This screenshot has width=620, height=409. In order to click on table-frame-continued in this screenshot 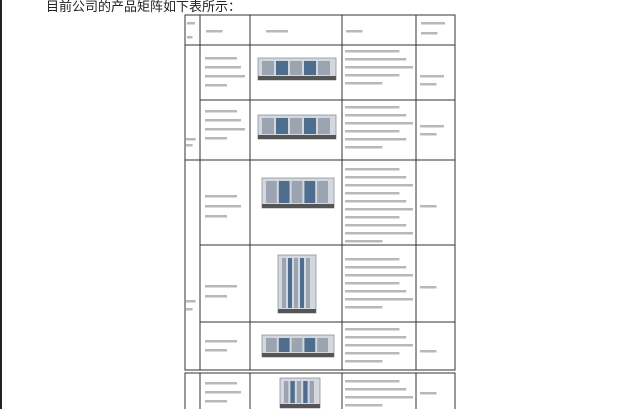, I will do `click(320, 390)`.